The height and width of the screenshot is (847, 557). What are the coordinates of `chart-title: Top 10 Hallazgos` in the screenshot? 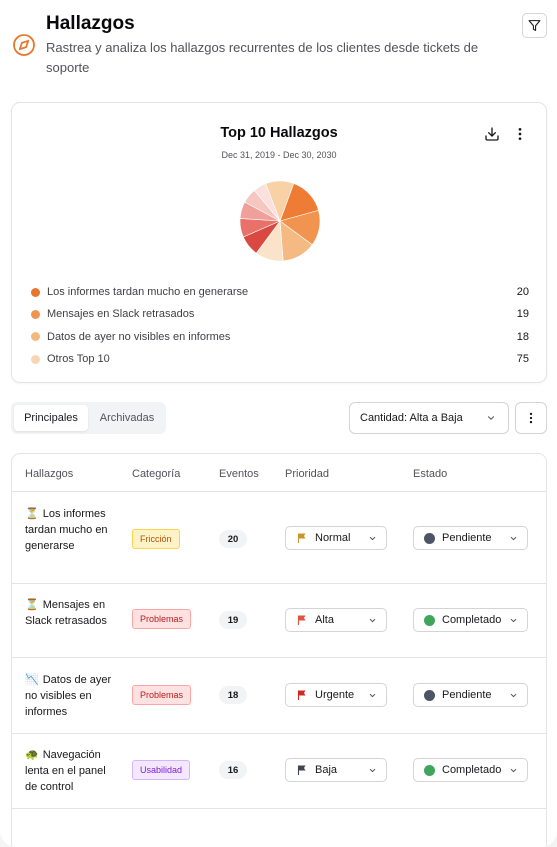 It's located at (279, 133).